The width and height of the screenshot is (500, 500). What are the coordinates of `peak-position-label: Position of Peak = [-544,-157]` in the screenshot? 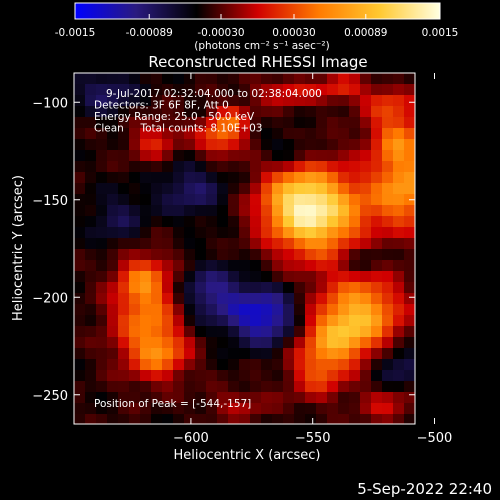 It's located at (172, 404).